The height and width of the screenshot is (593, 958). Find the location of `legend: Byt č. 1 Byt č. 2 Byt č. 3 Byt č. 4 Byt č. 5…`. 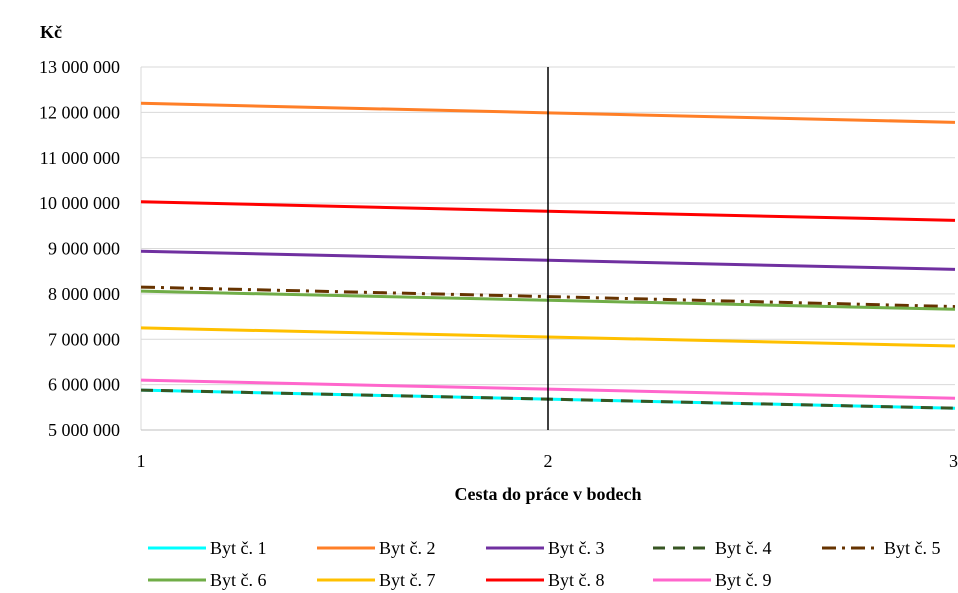

legend: Byt č. 1 Byt č. 2 Byt č. 3 Byt č. 4 Byt č. 5… is located at coordinates (544, 564).